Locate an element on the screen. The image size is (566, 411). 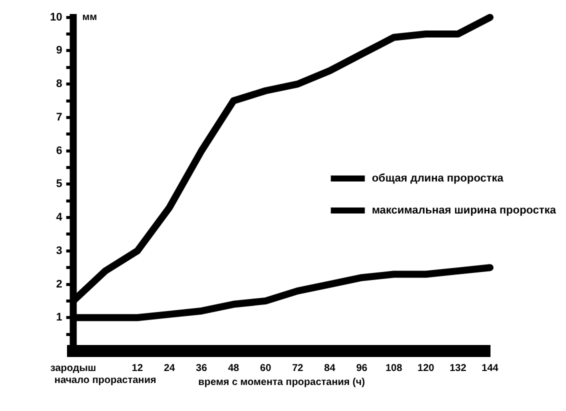
y-tick-label: 3 is located at coordinates (59, 250).